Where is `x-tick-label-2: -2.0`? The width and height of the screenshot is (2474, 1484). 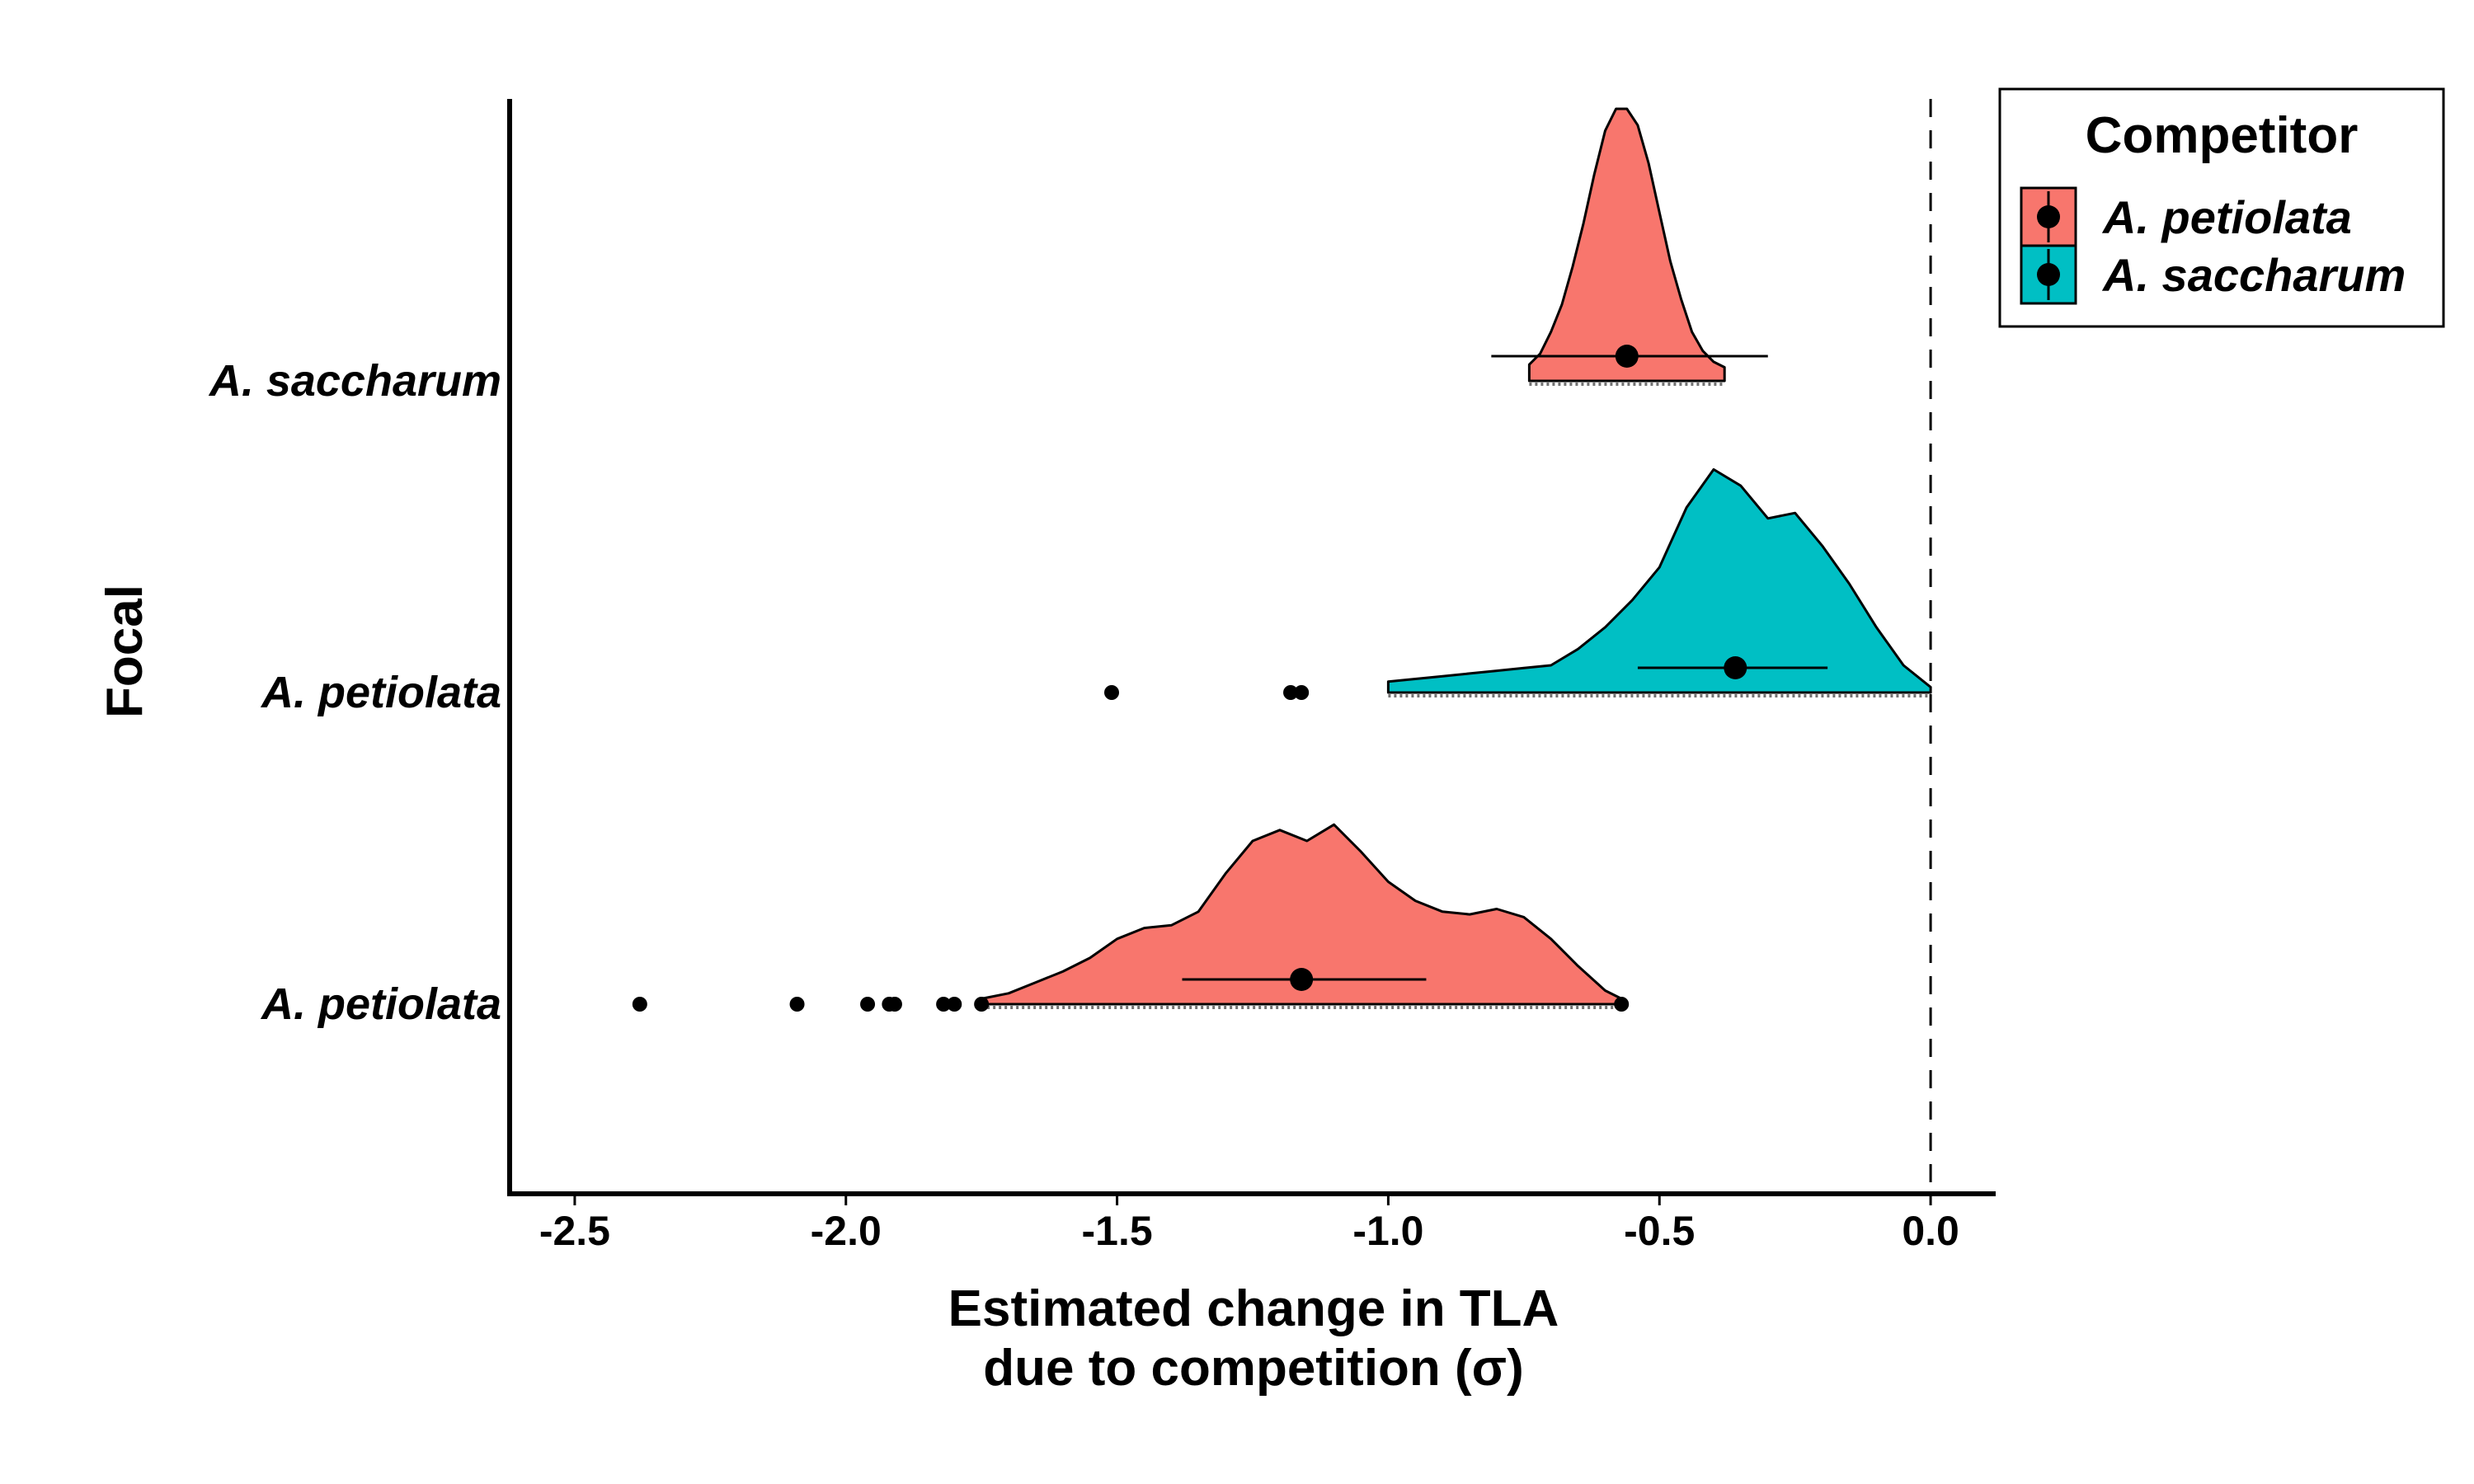
x-tick-label-2: -2.0 is located at coordinates (846, 1231).